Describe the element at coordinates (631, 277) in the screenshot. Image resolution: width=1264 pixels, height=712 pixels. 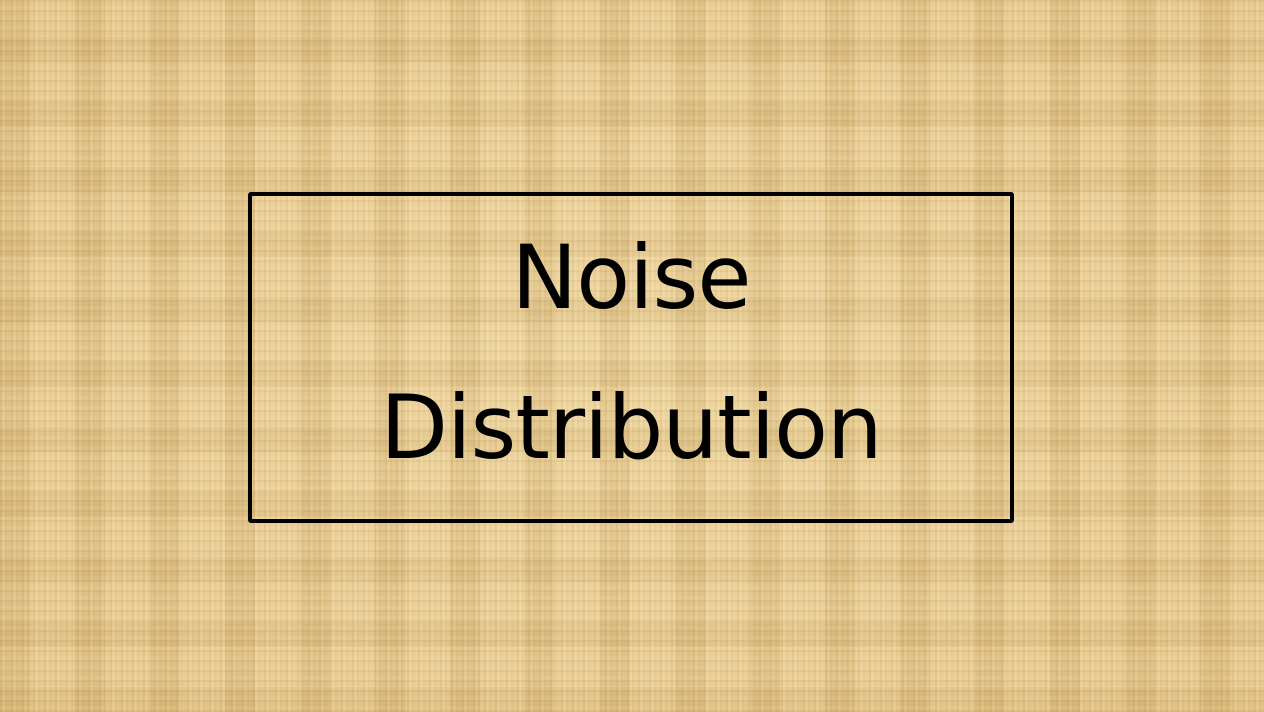
I see `title-line-1: Noise` at that location.